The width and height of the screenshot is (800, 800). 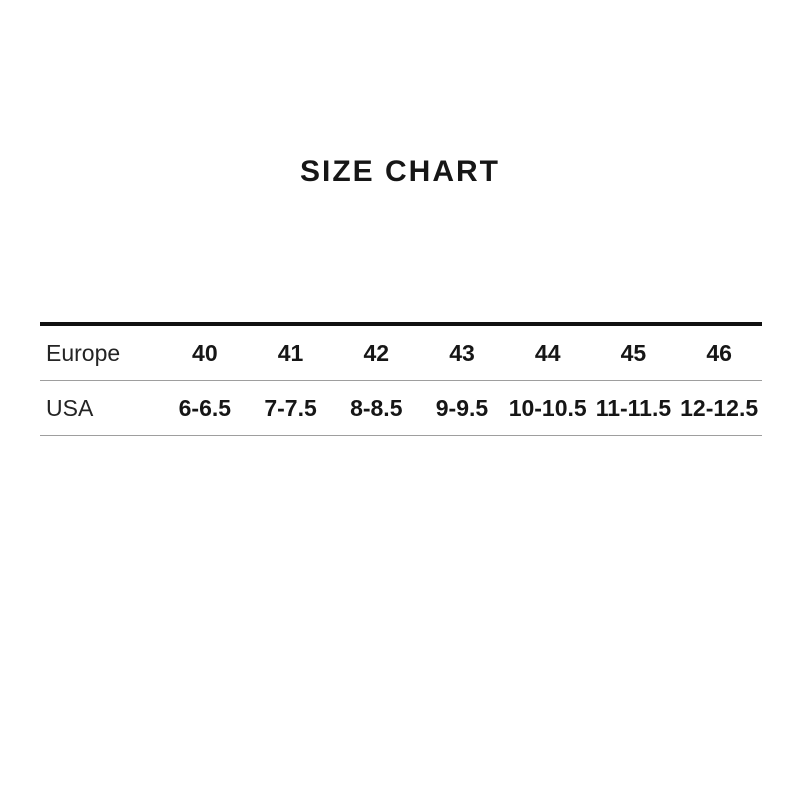 I want to click on usa-size-cell: 11-11.5, so click(x=633, y=408).